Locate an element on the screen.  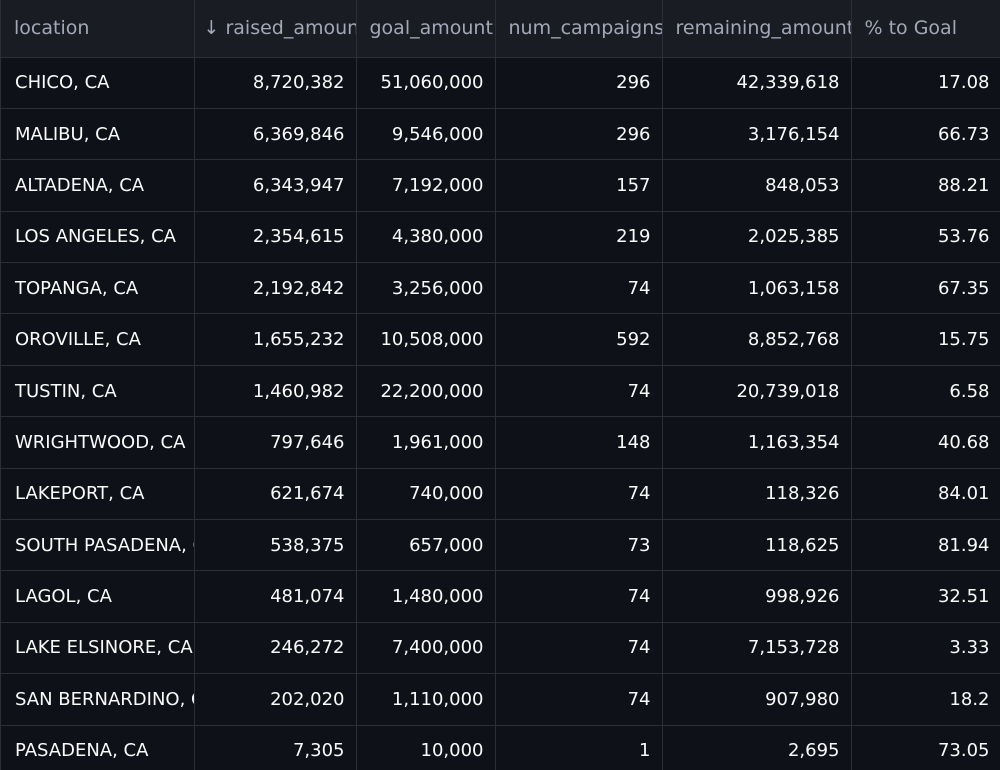
column-header-raised-amount: ↓ raised_amount is located at coordinates (275, 29).